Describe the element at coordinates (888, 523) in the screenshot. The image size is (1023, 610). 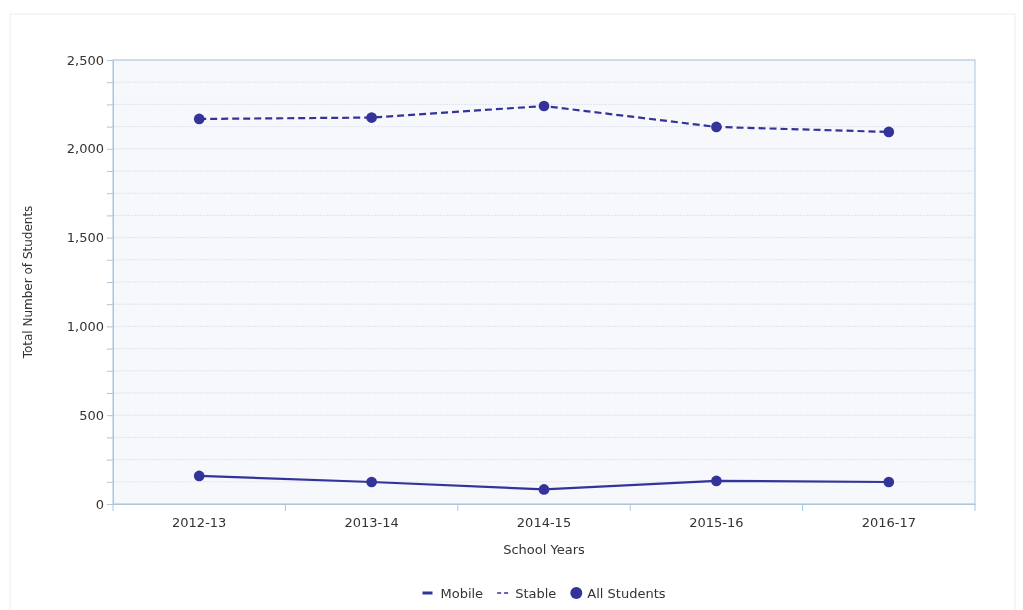
I see `x-tick-label: 2016-17` at that location.